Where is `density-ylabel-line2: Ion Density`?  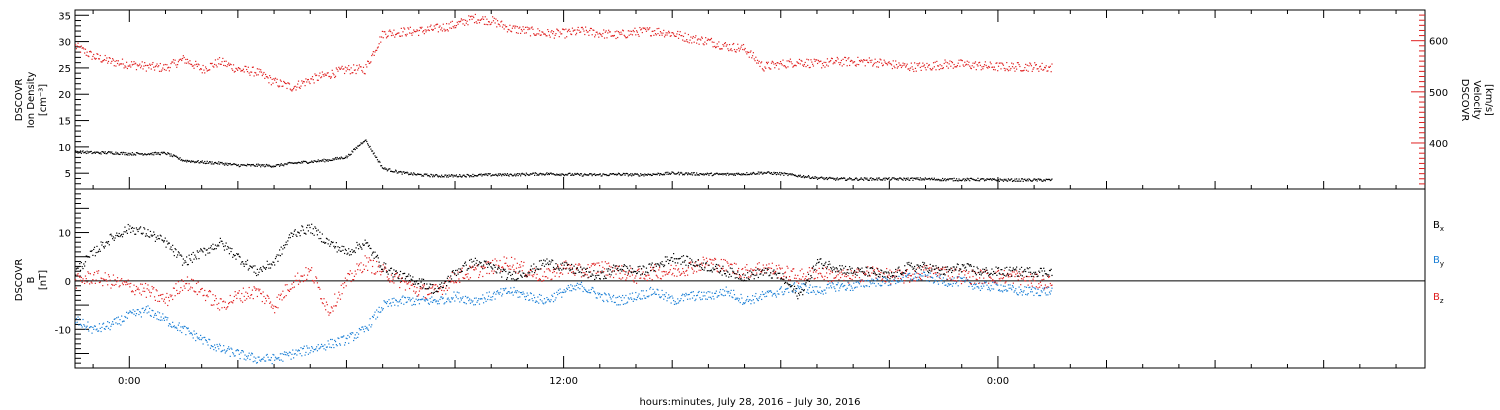 density-ylabel-line2: Ion Density is located at coordinates (31, 100).